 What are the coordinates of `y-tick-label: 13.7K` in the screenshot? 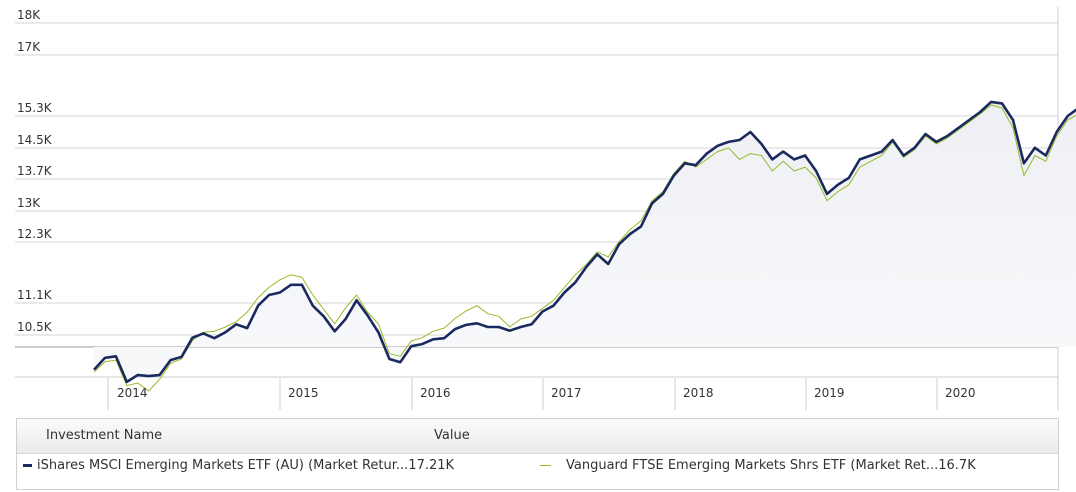 It's located at (35, 171).